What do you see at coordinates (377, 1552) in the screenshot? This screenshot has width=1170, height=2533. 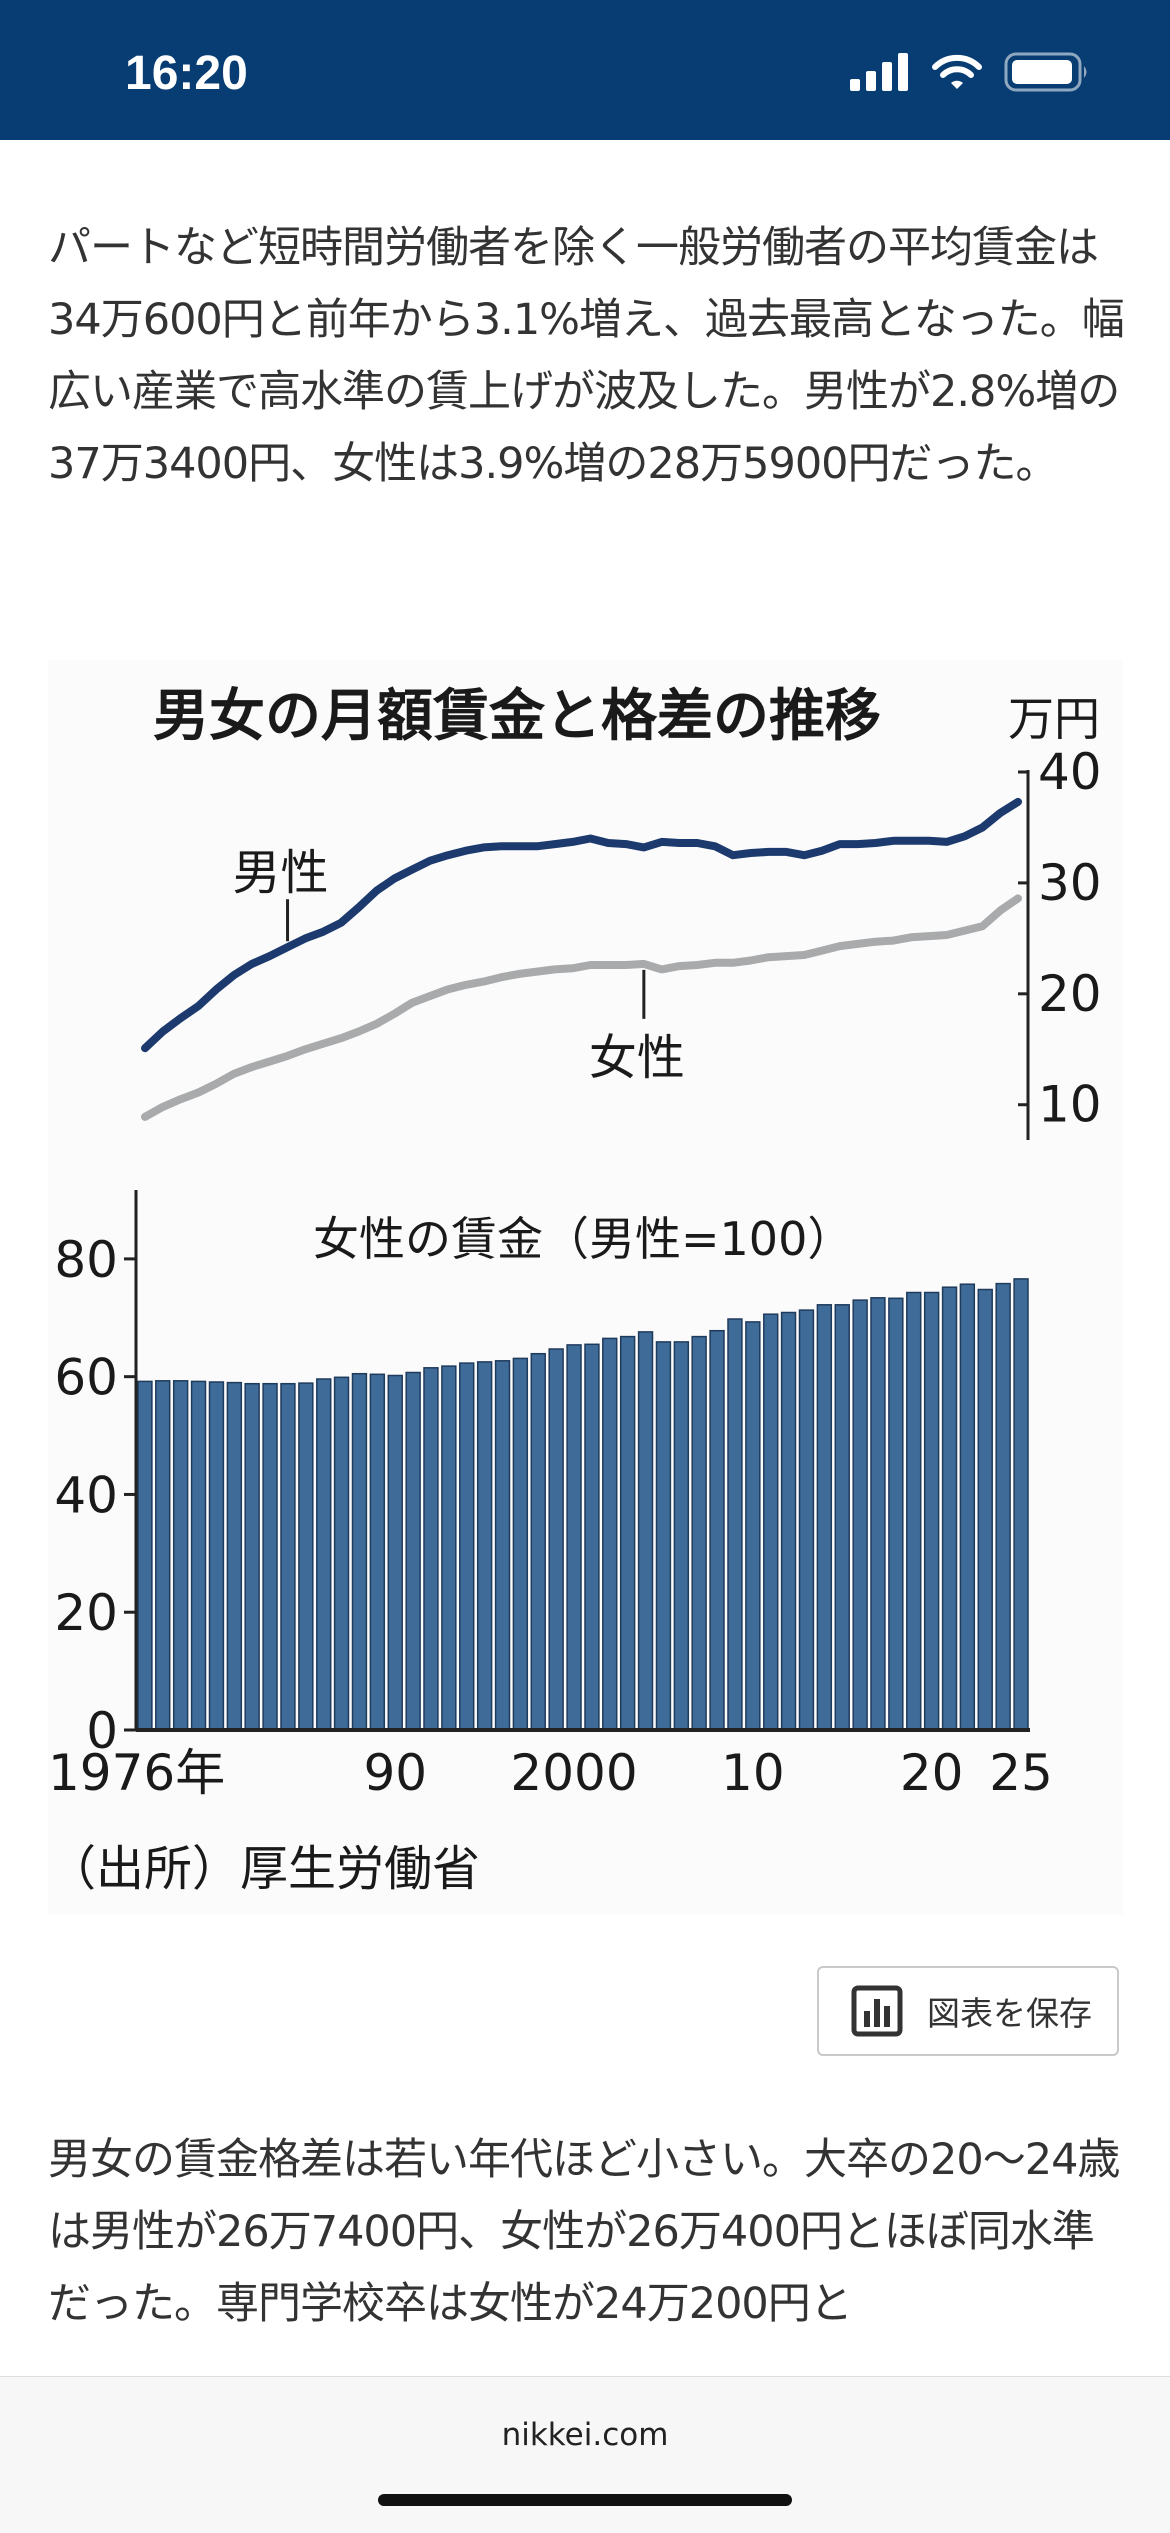 I see `bar-1989` at bounding box center [377, 1552].